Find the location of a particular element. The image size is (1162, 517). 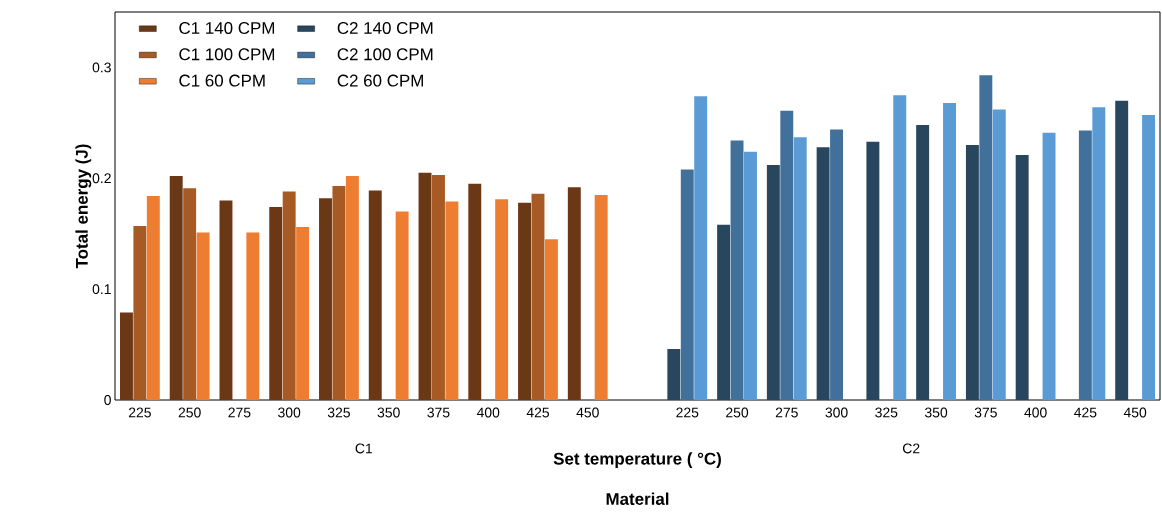

text: C1 is located at coordinates (364, 448).